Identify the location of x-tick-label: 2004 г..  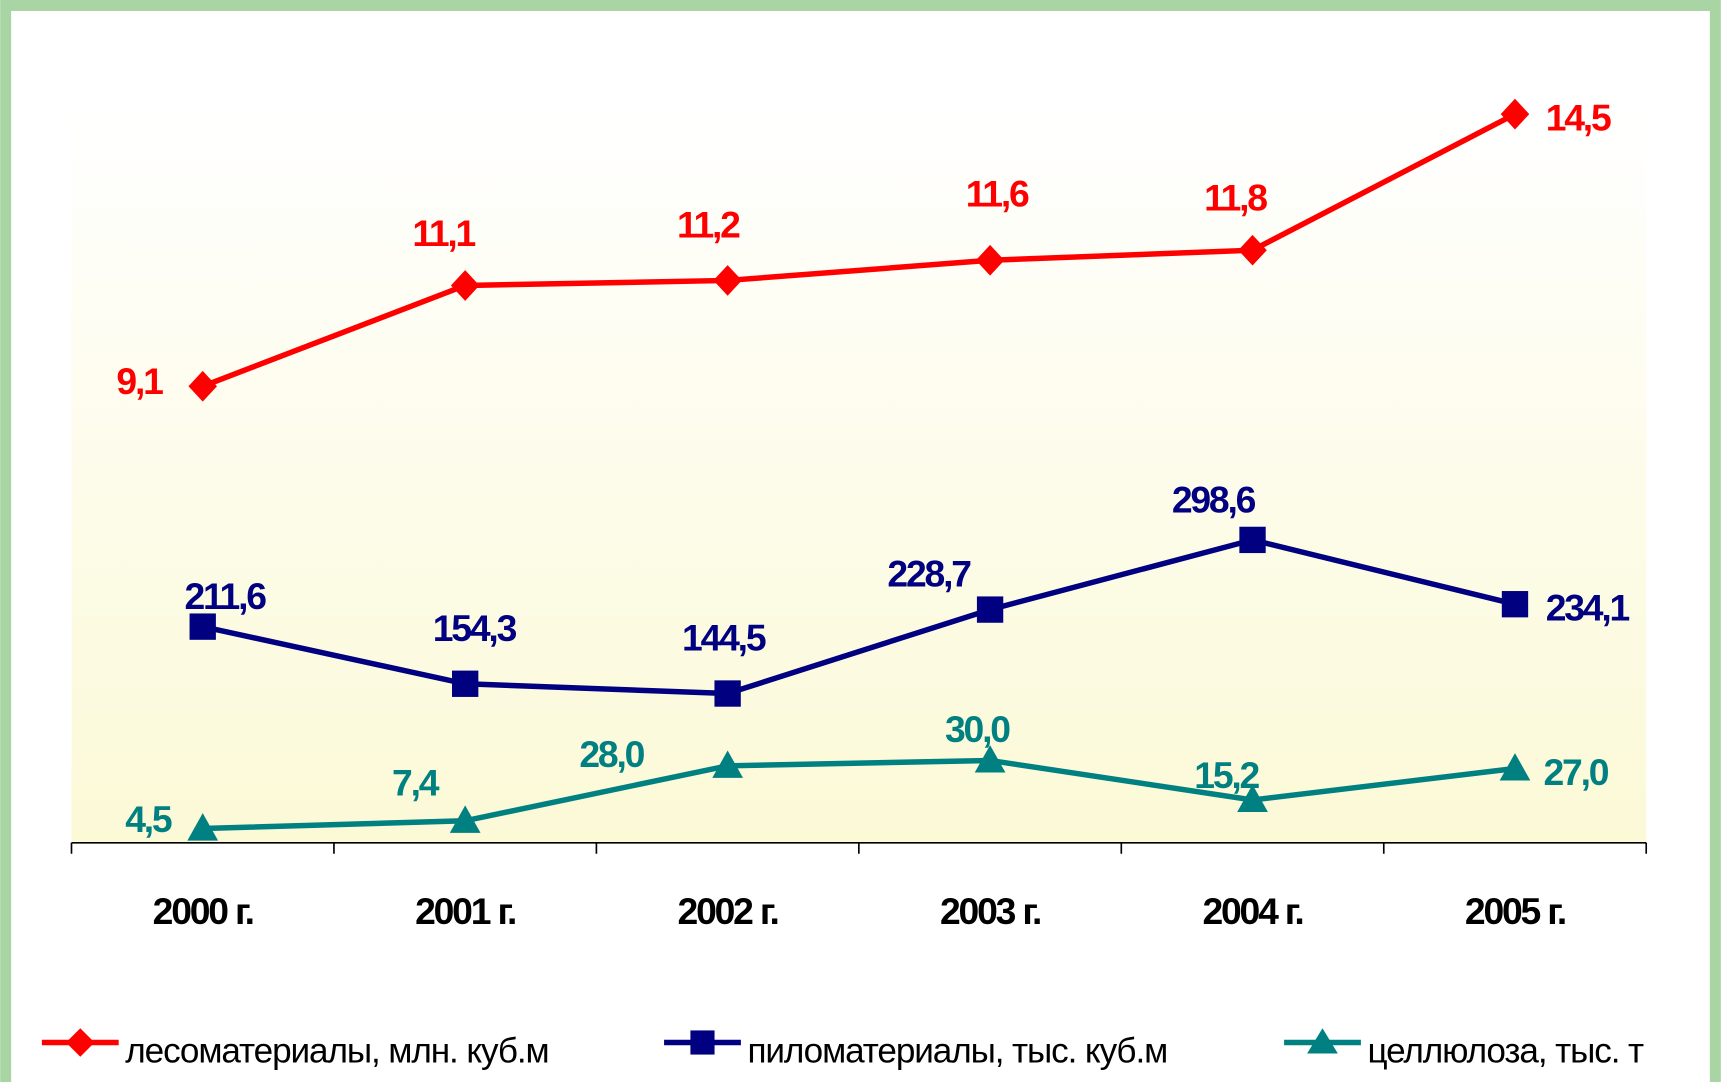
(1252, 911).